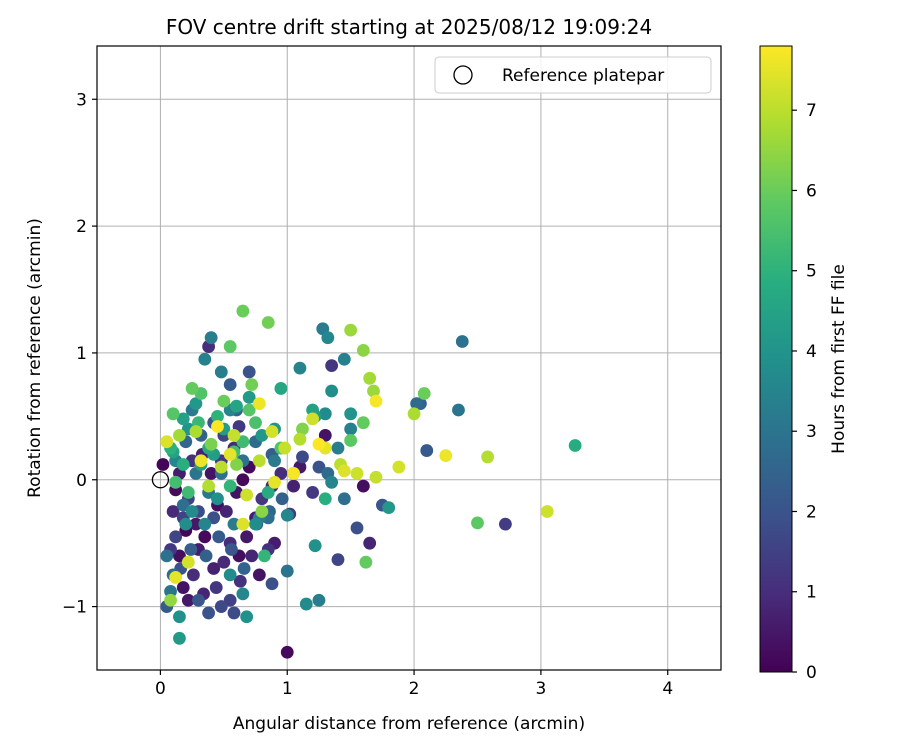 The width and height of the screenshot is (900, 754). I want to click on y-tick-label: −1, so click(74, 608).